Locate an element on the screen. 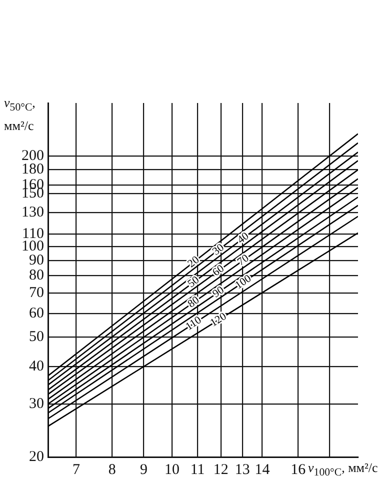  x-tick-label: 8 is located at coordinates (112, 470).